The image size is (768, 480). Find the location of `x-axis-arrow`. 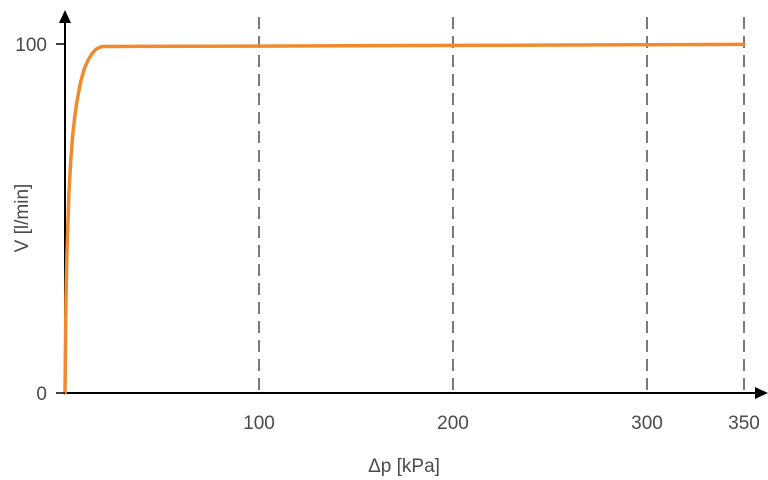

x-axis-arrow is located at coordinates (761, 393).